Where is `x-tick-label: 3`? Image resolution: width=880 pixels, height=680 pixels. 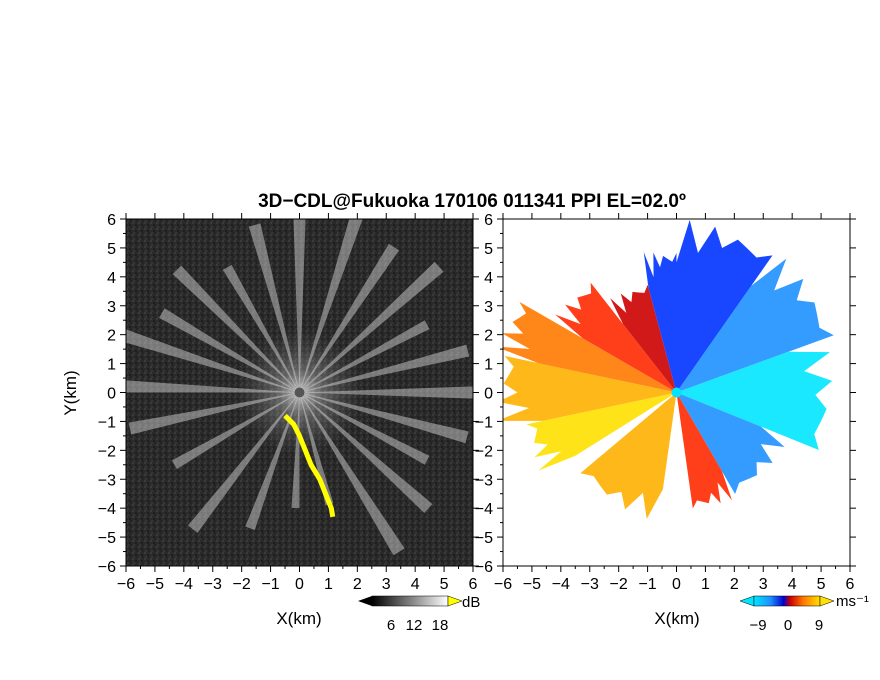
x-tick-label: 3 is located at coordinates (386, 584).